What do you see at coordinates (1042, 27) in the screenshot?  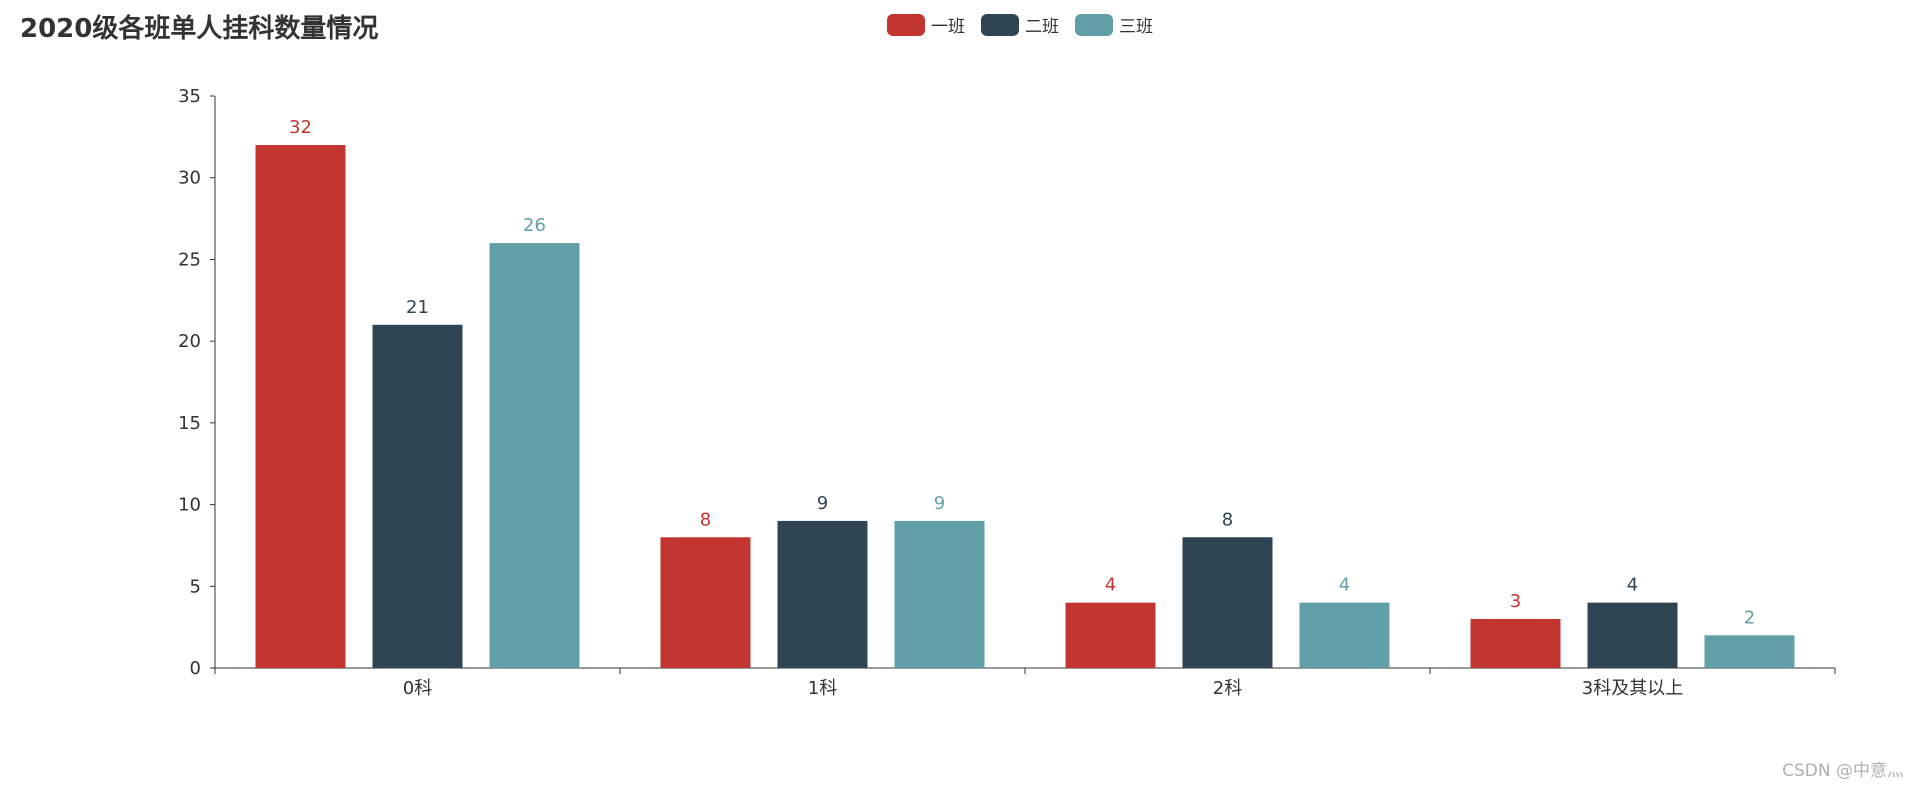 I see `legend-label-series-2: 二班` at bounding box center [1042, 27].